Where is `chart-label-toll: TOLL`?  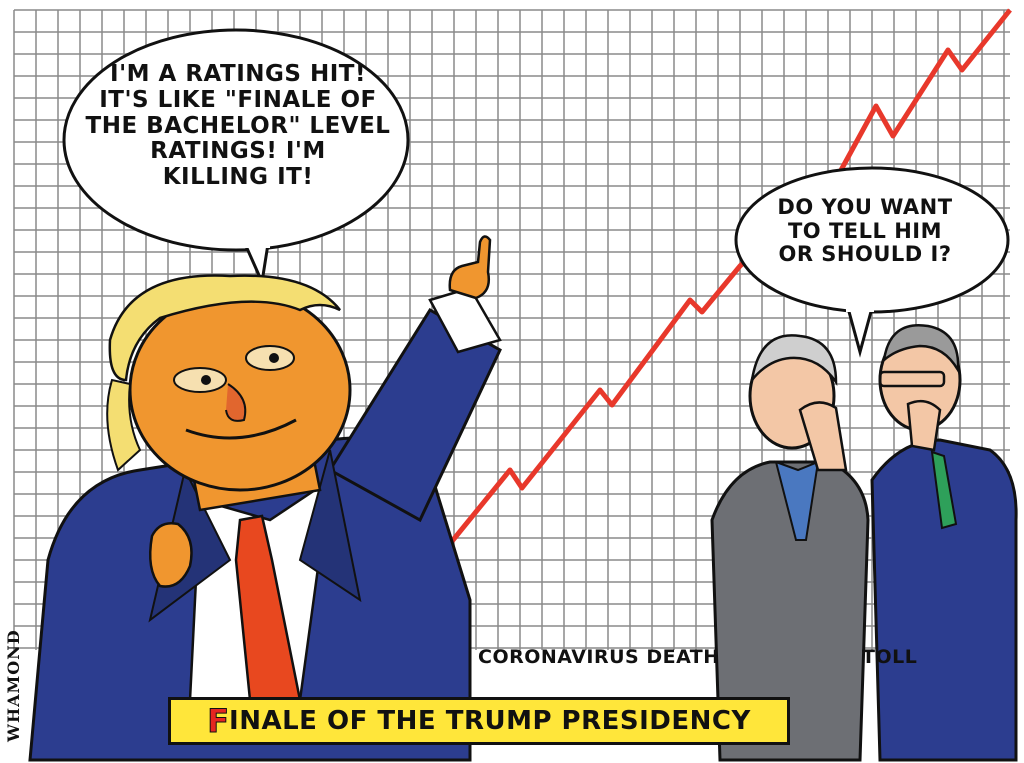
chart-label-toll: TOLL is located at coordinates (890, 657).